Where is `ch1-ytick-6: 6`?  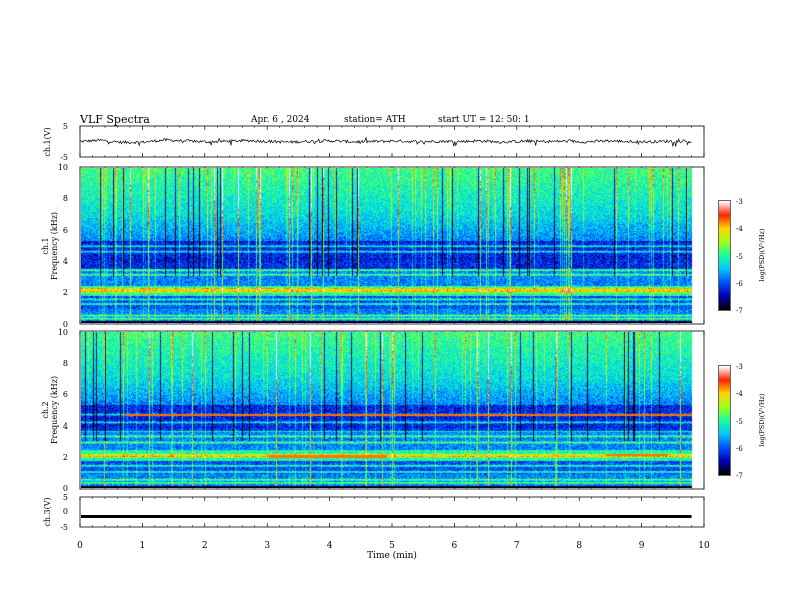
ch1-ytick-6: 6 is located at coordinates (65, 230).